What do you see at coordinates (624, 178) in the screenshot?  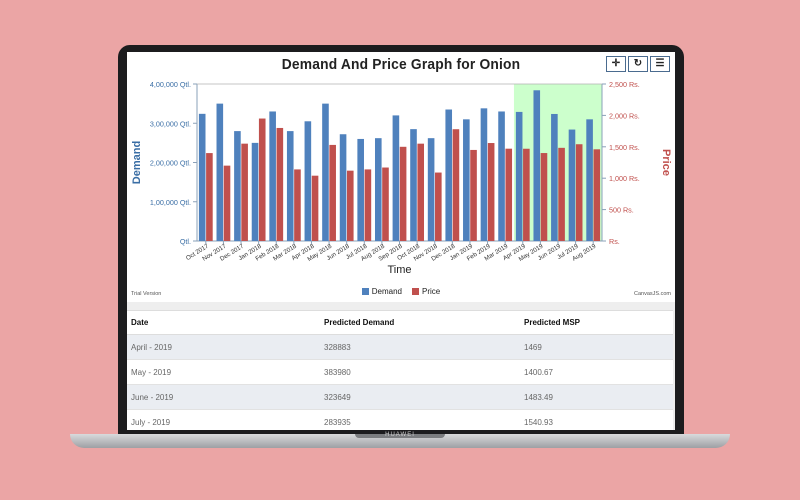 I see `right-tick-label: 1,000 Rs.` at bounding box center [624, 178].